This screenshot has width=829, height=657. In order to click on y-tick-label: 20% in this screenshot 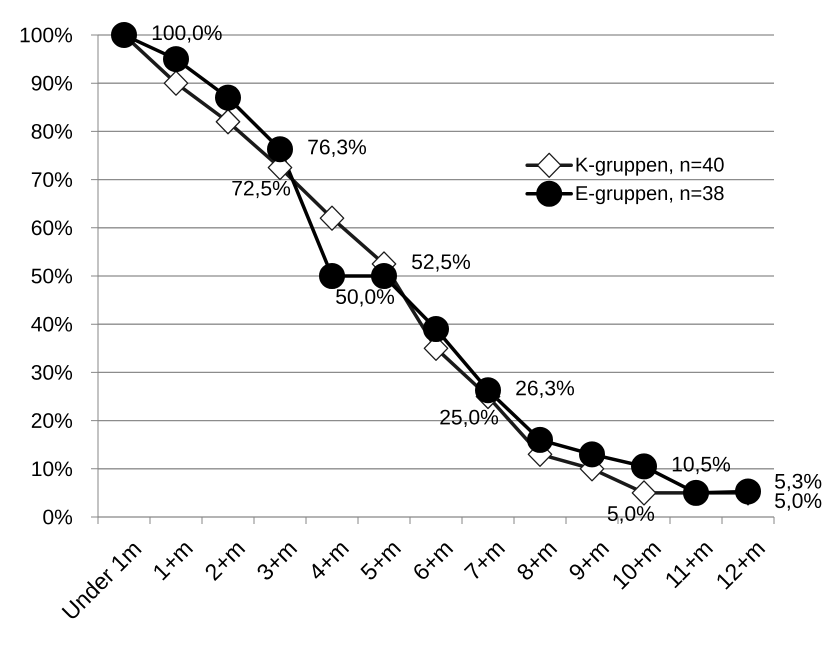, I will do `click(52, 420)`.